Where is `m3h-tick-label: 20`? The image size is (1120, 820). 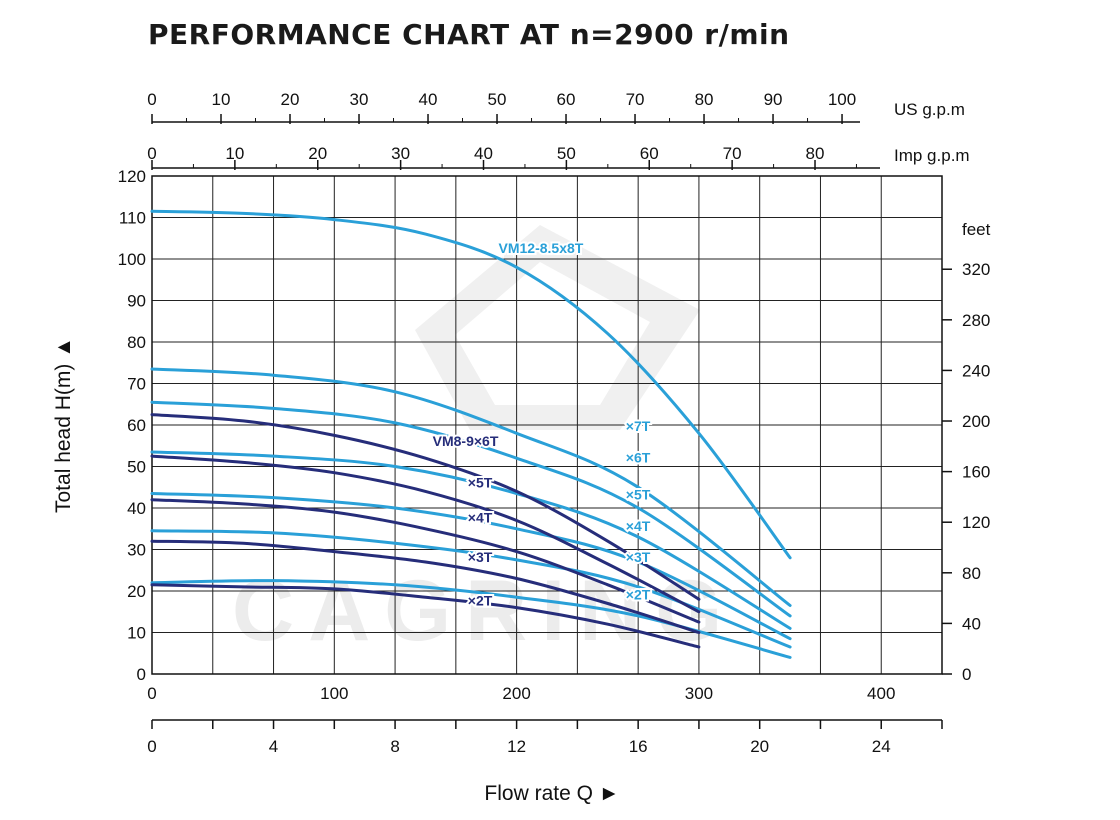 m3h-tick-label: 20 is located at coordinates (759, 746).